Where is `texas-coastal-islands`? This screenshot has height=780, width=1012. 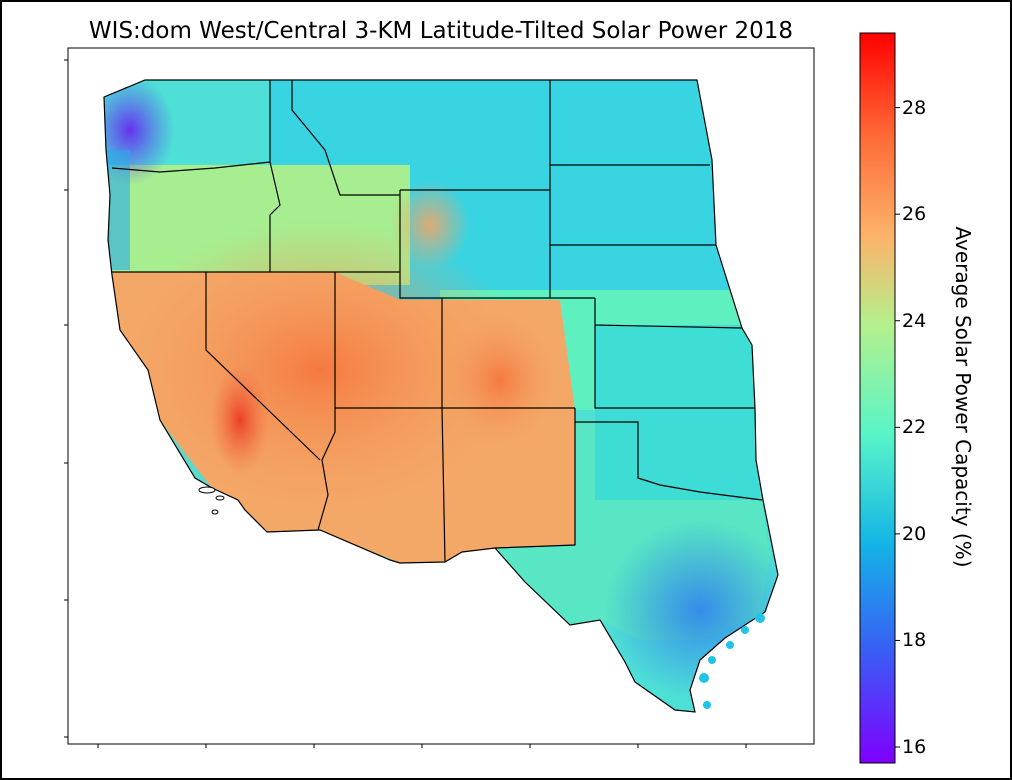
texas-coastal-islands is located at coordinates (732, 661).